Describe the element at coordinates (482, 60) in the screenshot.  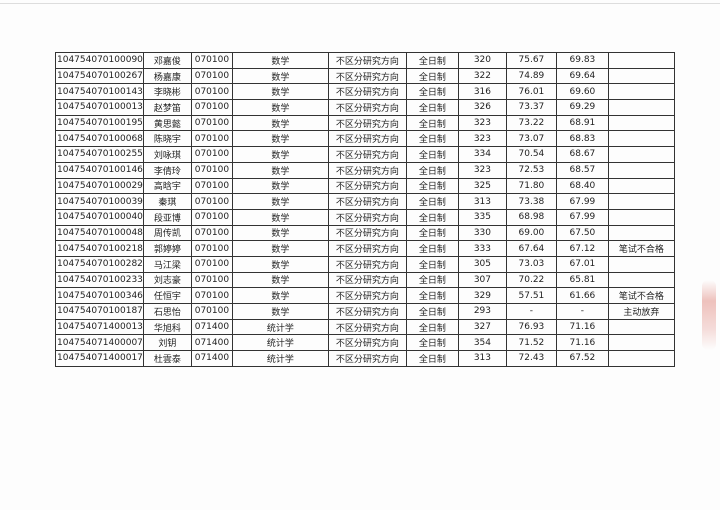
I see `initial-score-cell: 320` at that location.